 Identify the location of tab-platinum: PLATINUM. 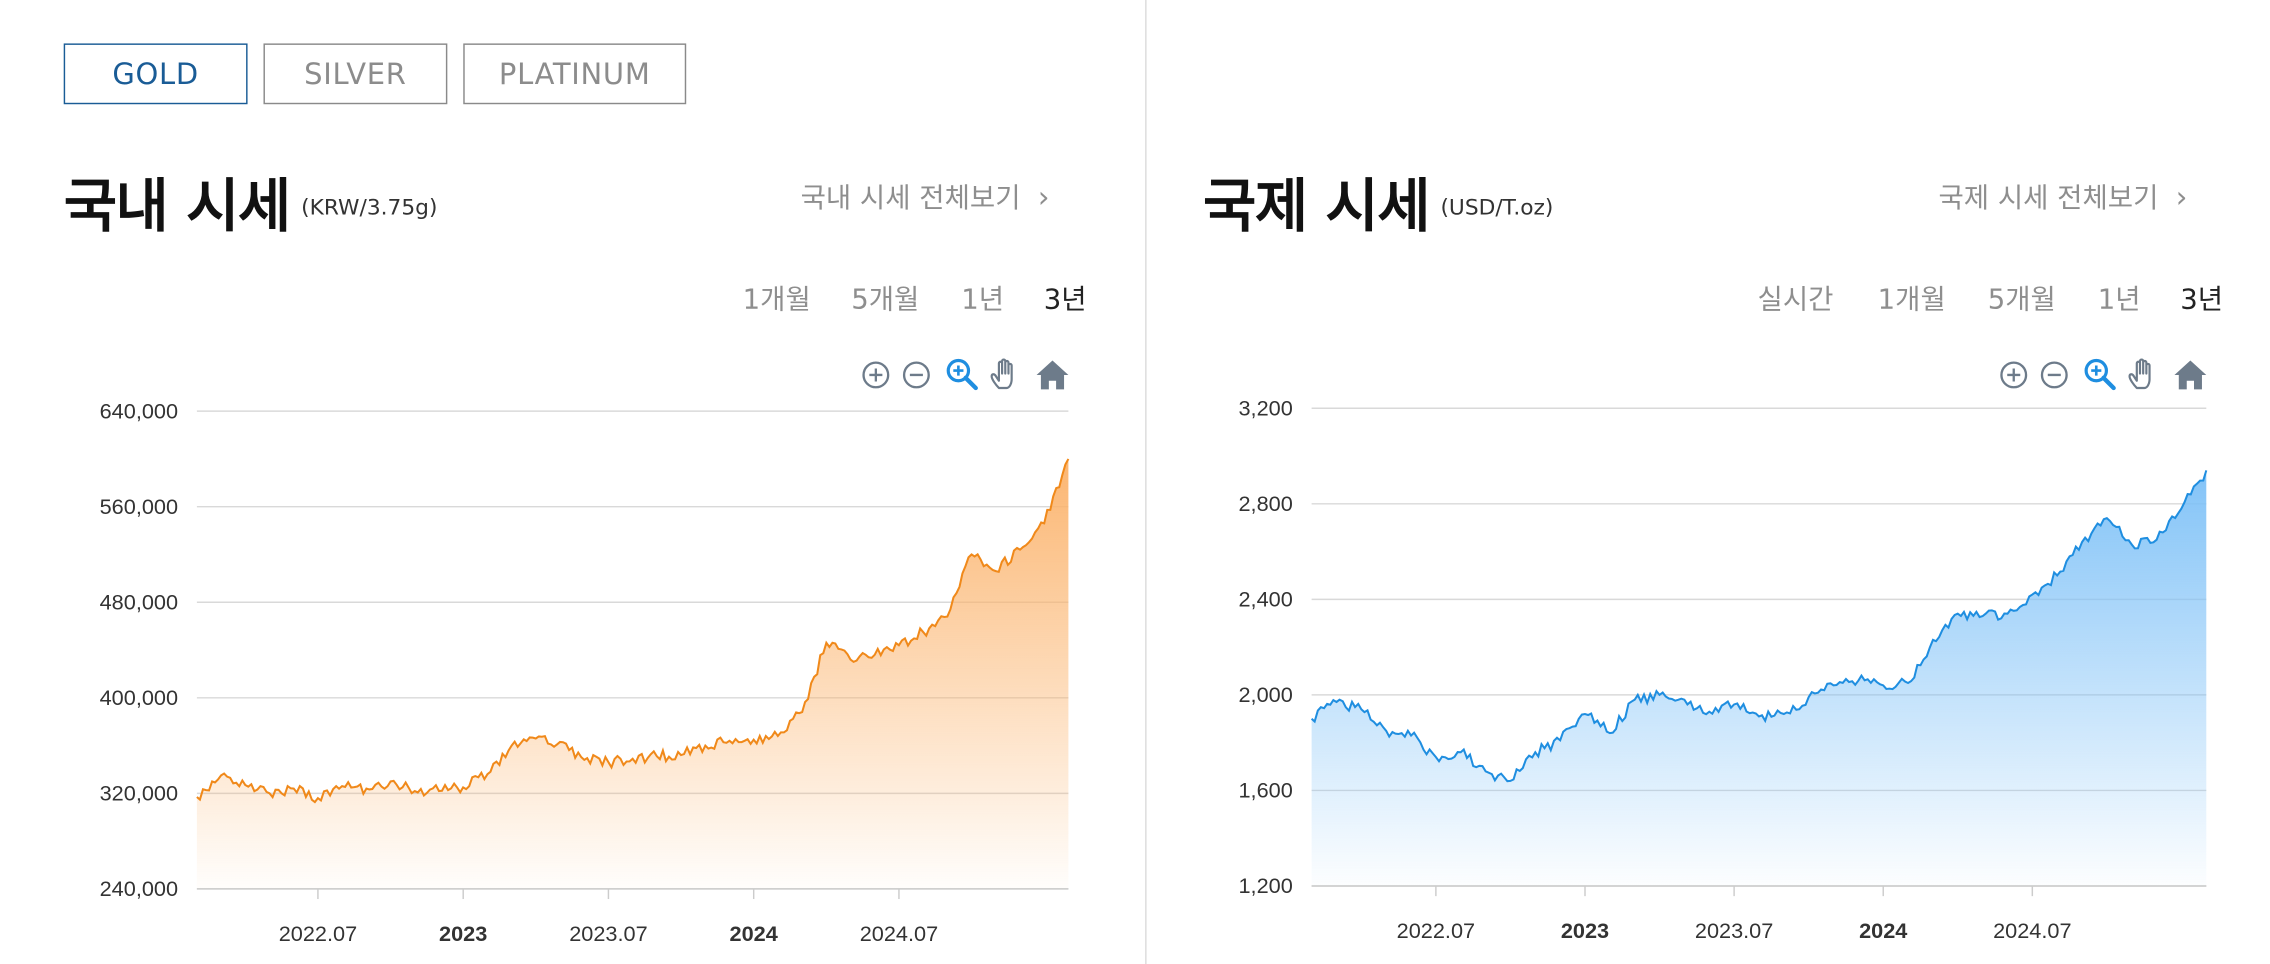
(575, 74).